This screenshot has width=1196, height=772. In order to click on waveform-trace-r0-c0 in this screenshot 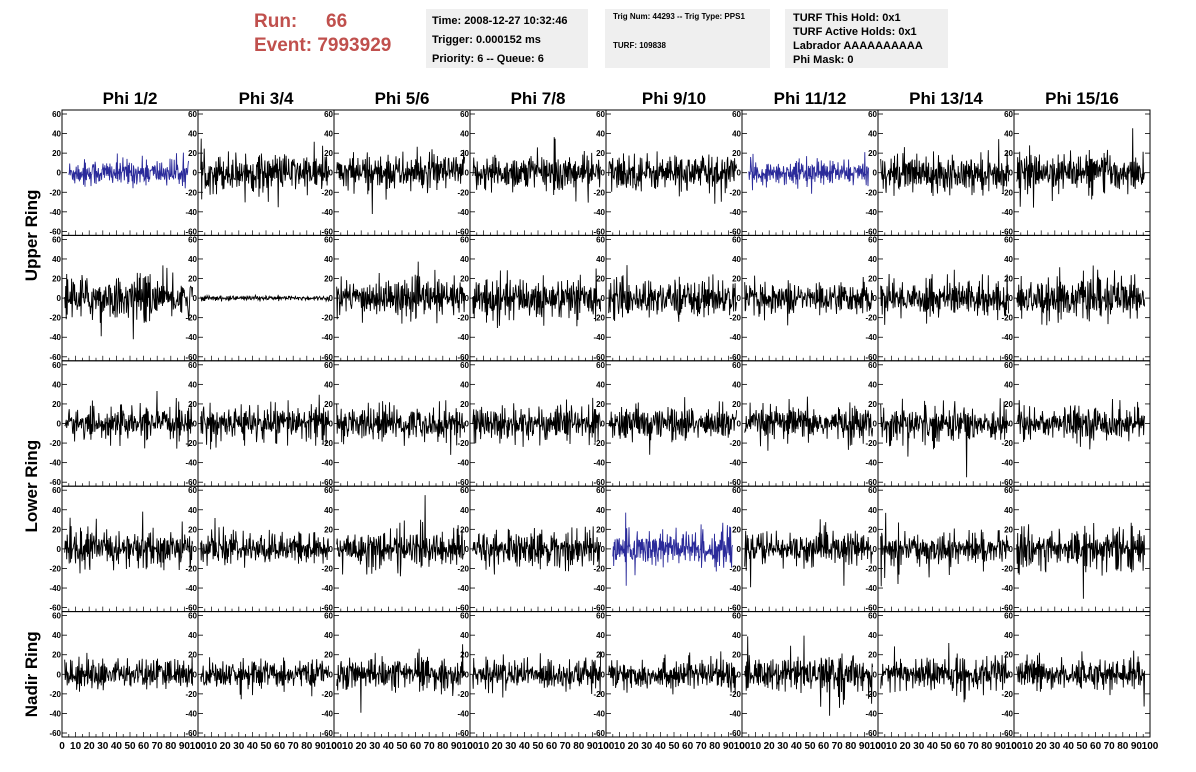, I will do `click(128, 170)`.